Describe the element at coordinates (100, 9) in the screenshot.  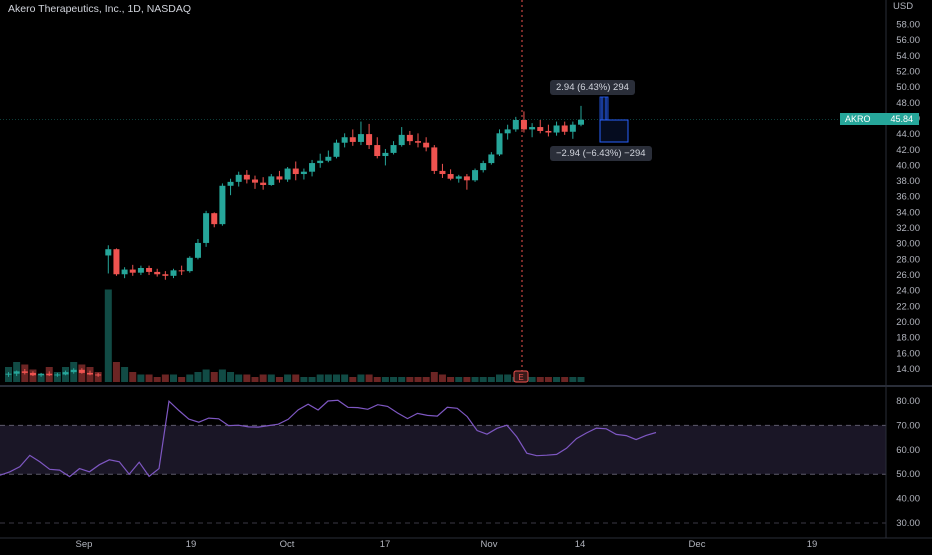
I see `symbol-header: Akero Therapeutics, Inc., 1D, NASDAQ` at that location.